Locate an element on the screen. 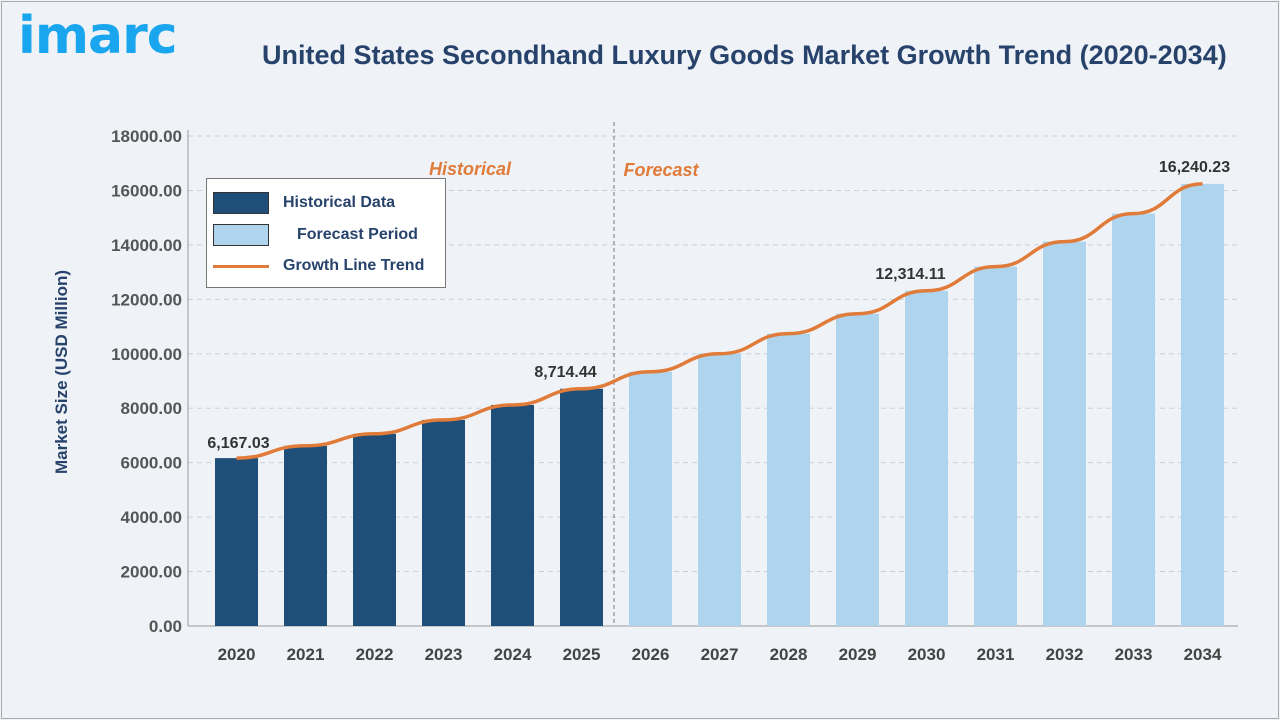 The width and height of the screenshot is (1280, 720). forecast-label: Forecast is located at coordinates (661, 170).